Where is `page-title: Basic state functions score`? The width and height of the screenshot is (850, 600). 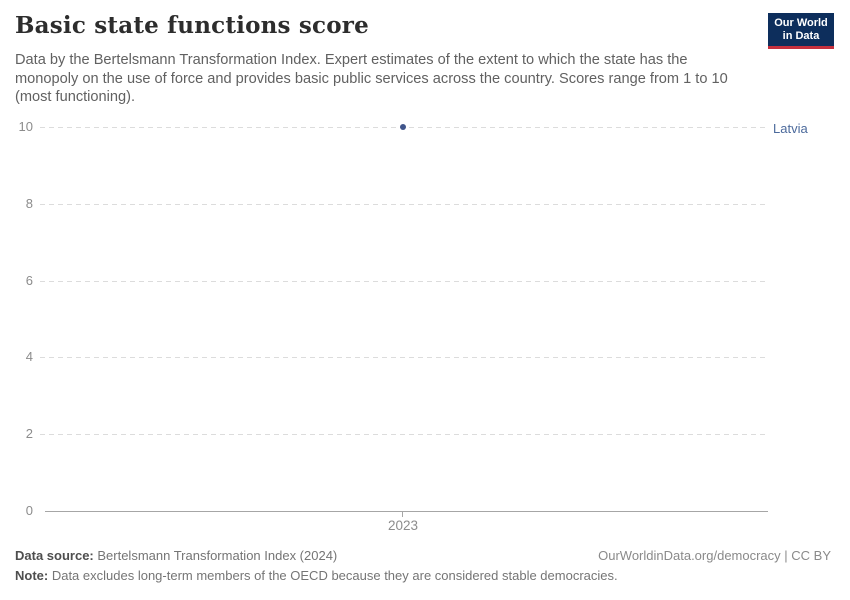
page-title: Basic state functions score is located at coordinates (192, 25).